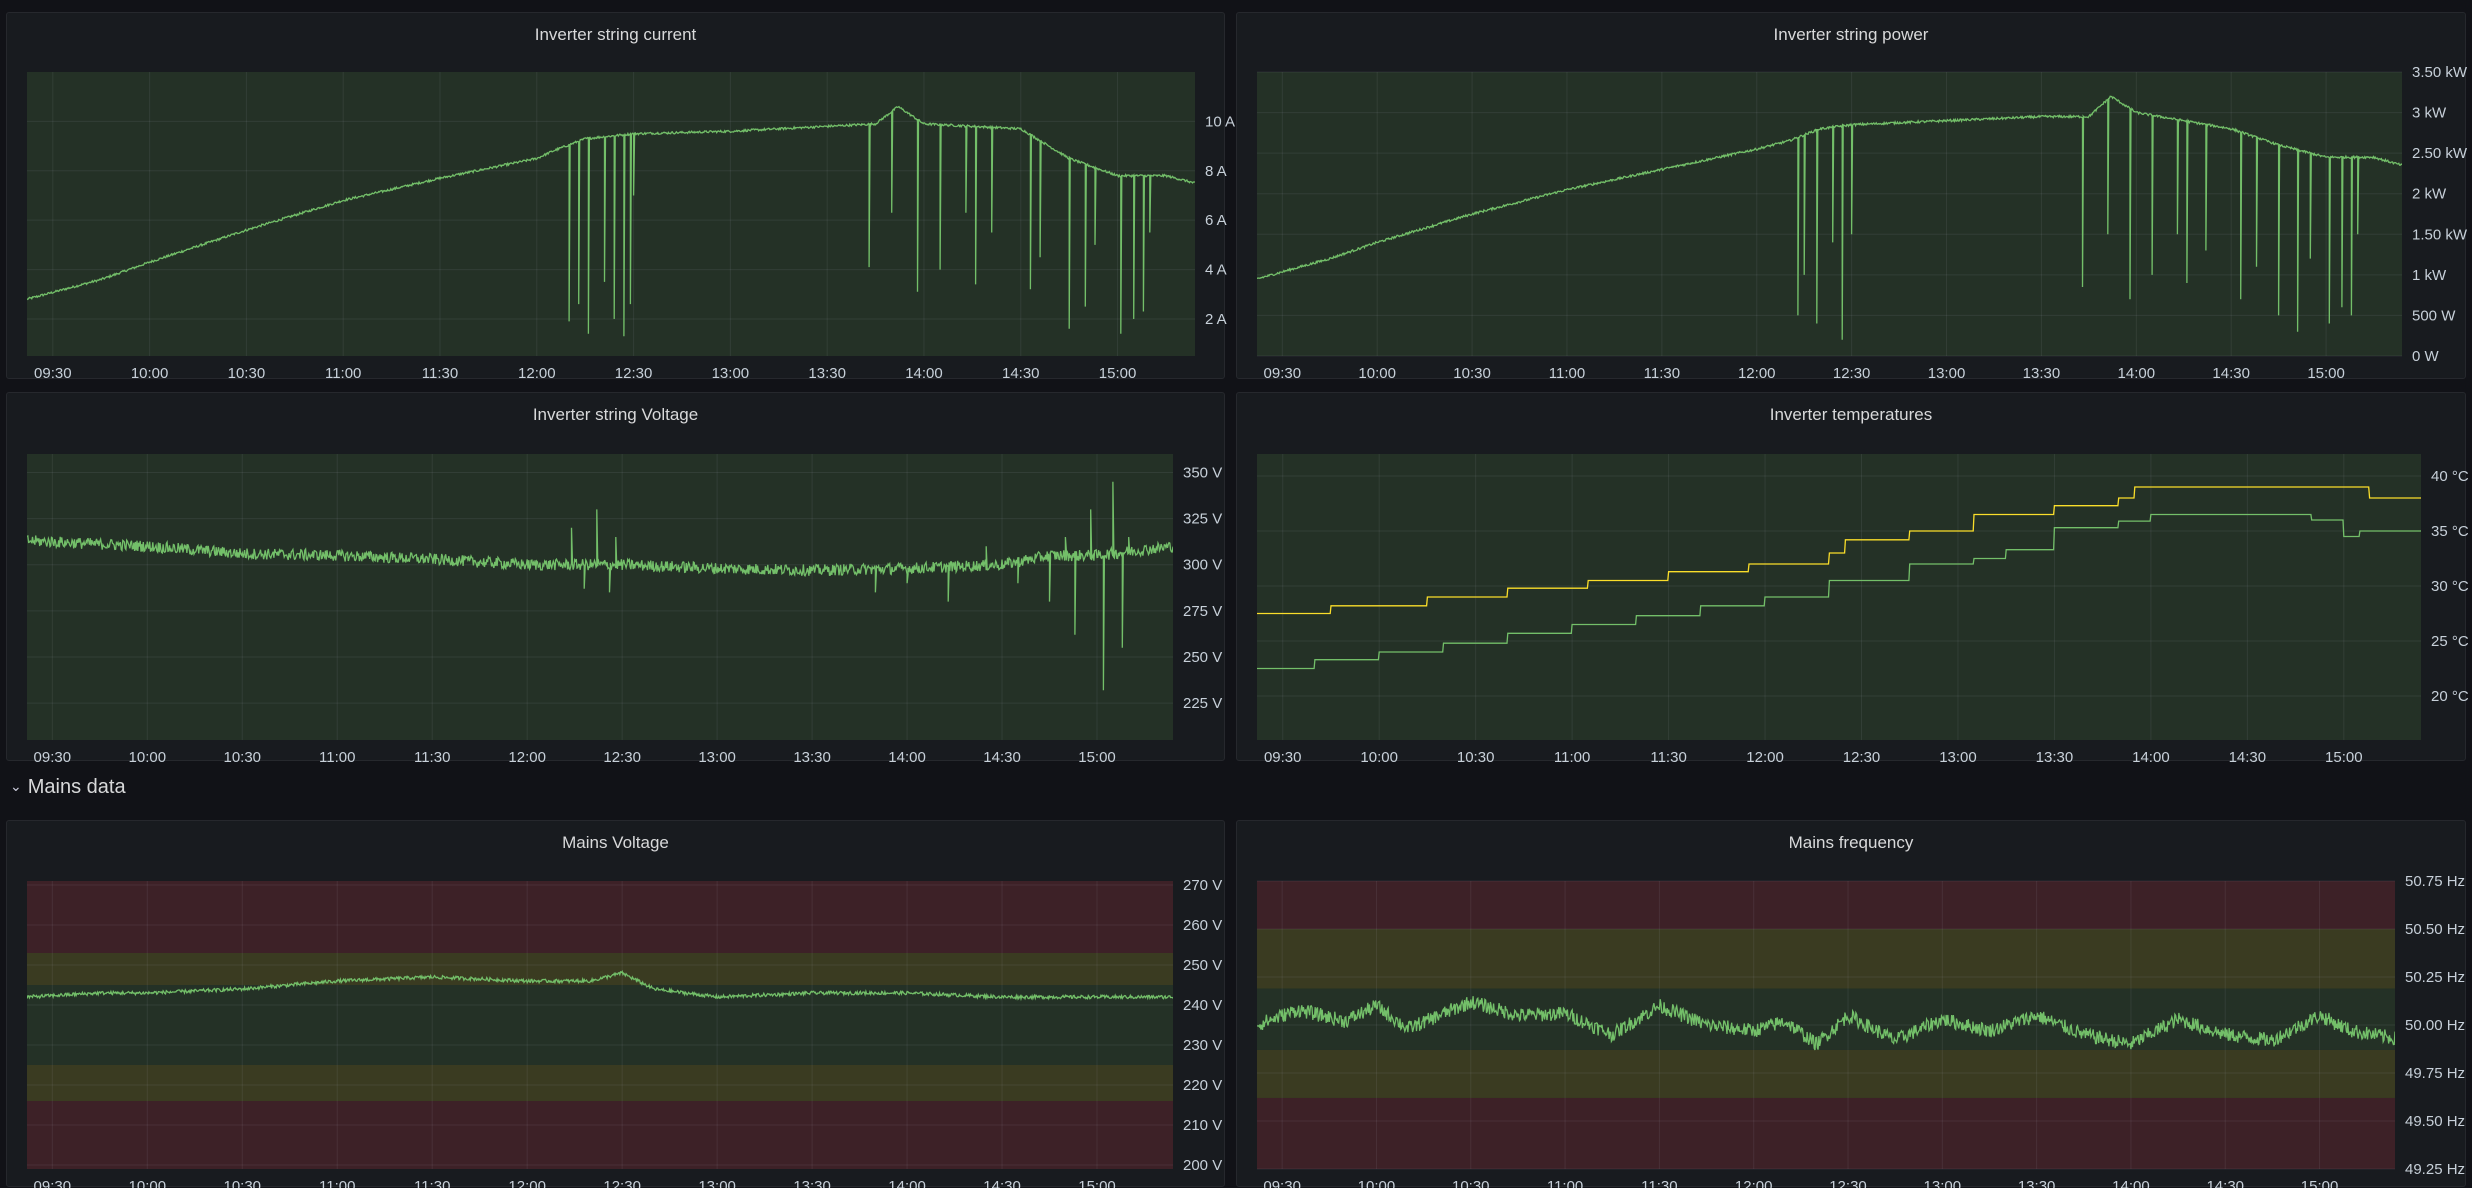 Image resolution: width=2472 pixels, height=1188 pixels. Describe the element at coordinates (16, 786) in the screenshot. I see `chevron-down-icon: ⌄` at that location.